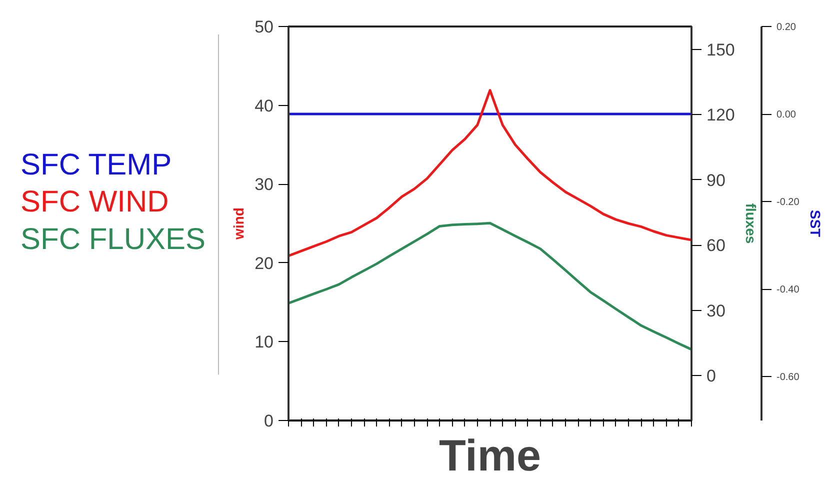 The width and height of the screenshot is (826, 498). What do you see at coordinates (788, 202) in the screenshot?
I see `y3-tick-label: -0.20` at bounding box center [788, 202].